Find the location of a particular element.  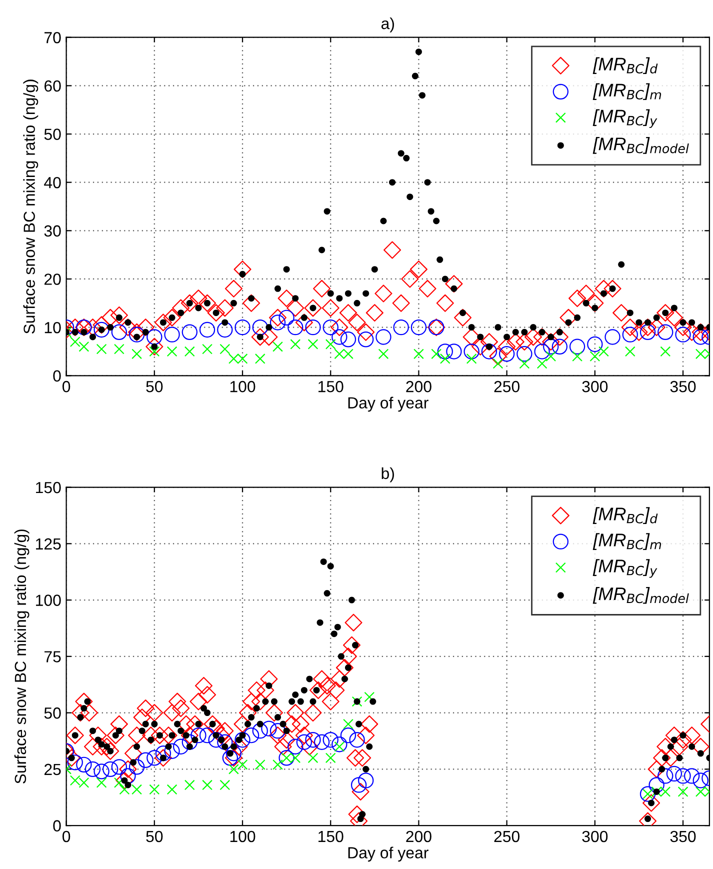

y-tick-label: 70 is located at coordinates (52, 38).